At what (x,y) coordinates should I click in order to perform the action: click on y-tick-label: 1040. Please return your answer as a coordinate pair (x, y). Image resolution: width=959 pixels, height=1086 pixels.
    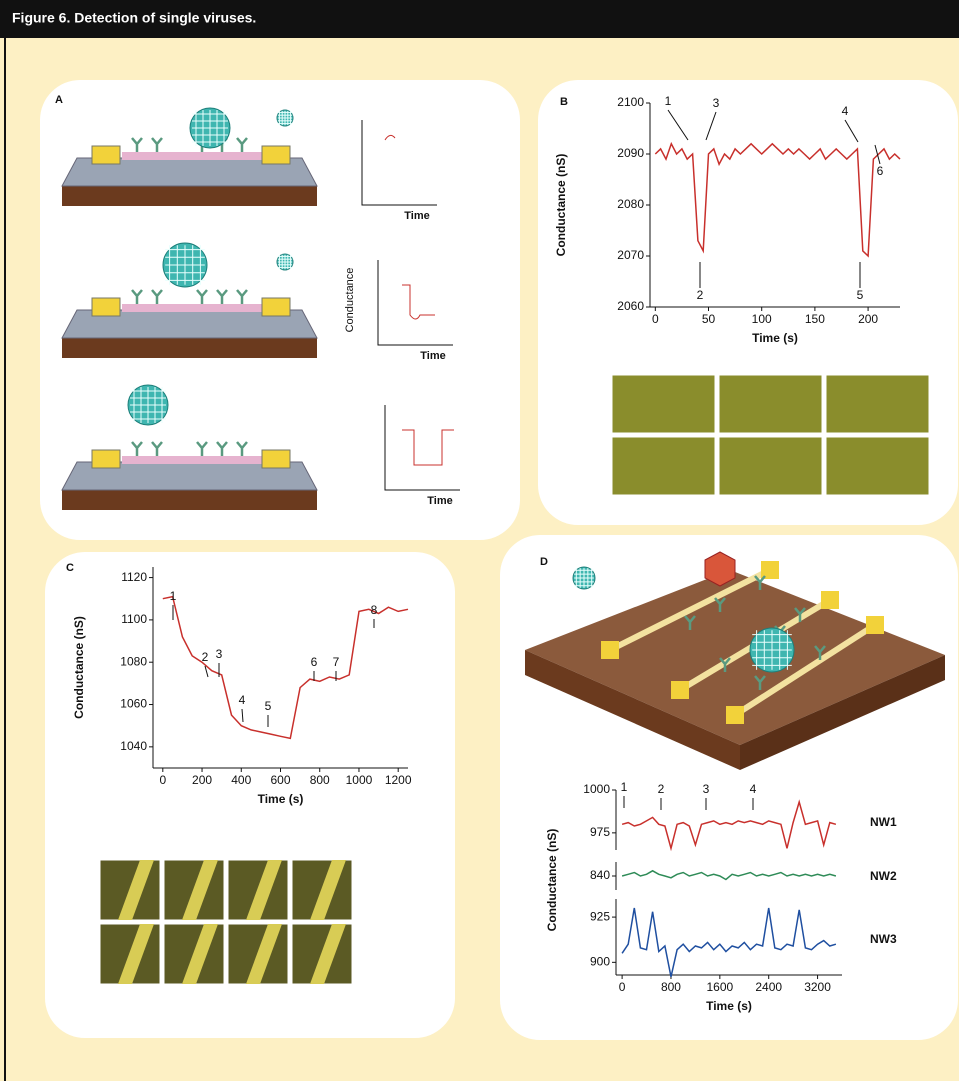
    Looking at the image, I should click on (133, 746).